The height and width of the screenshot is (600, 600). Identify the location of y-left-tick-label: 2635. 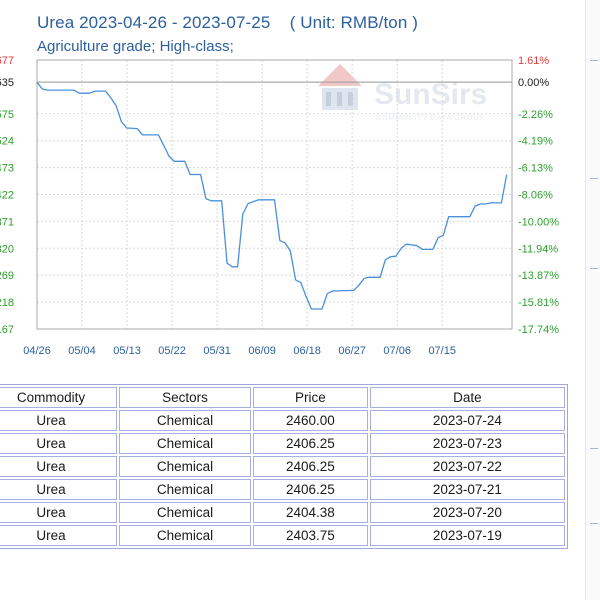
(7, 83).